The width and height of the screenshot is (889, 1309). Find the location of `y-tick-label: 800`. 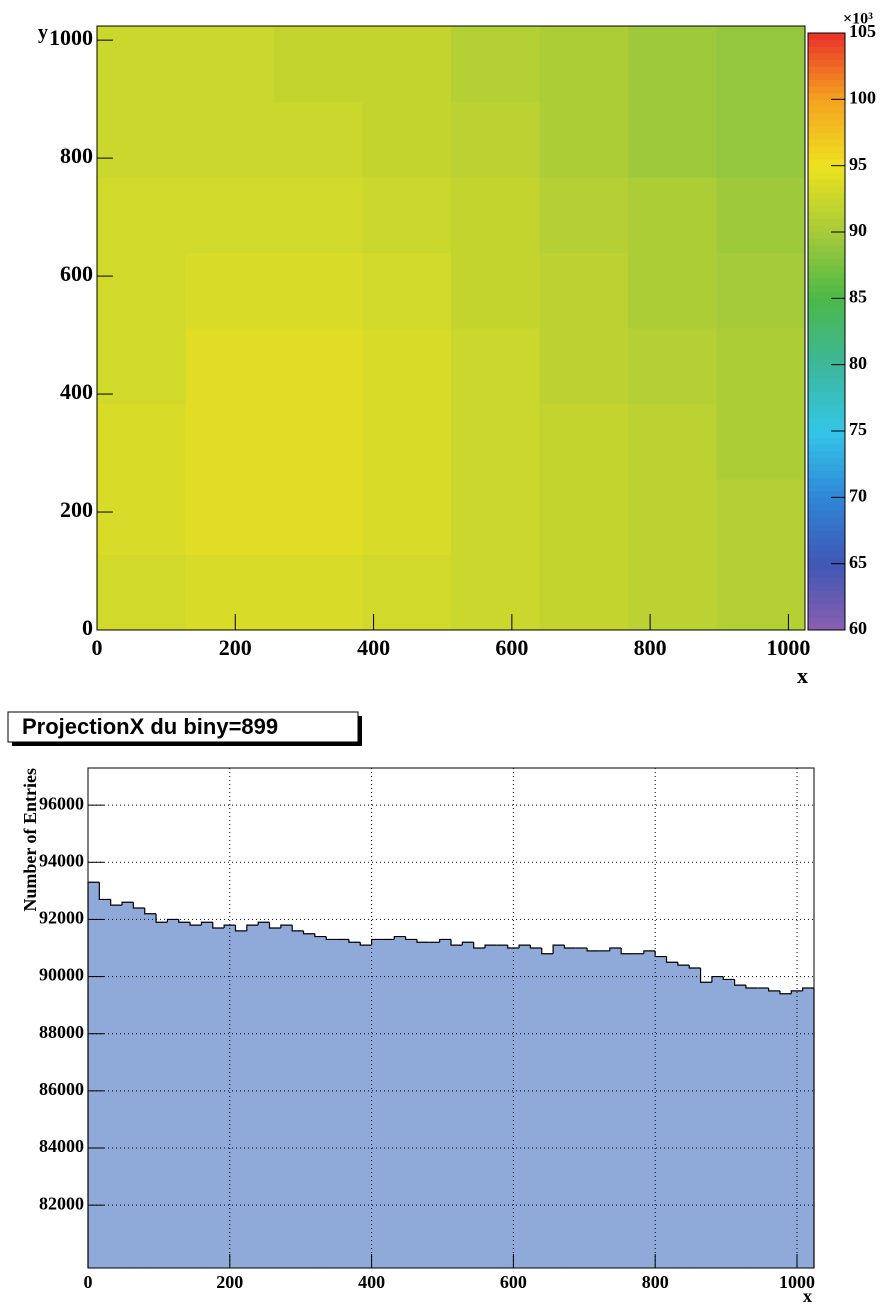

y-tick-label: 800 is located at coordinates (76, 155).